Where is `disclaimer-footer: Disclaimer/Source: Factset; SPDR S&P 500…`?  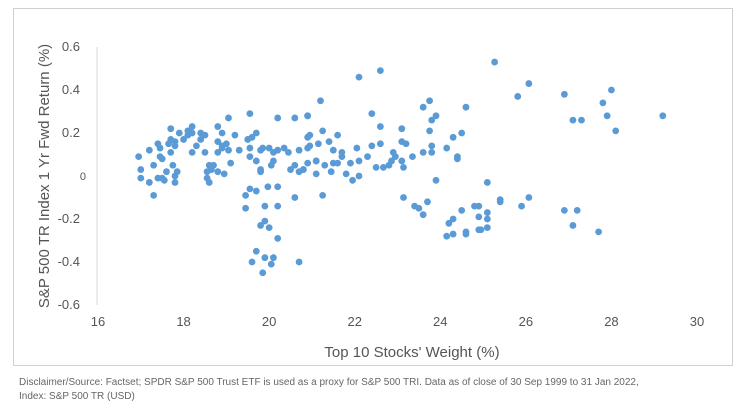
disclaimer-footer: Disclaimer/Source: Factset; SPDR S&P 500… is located at coordinates (379, 390).